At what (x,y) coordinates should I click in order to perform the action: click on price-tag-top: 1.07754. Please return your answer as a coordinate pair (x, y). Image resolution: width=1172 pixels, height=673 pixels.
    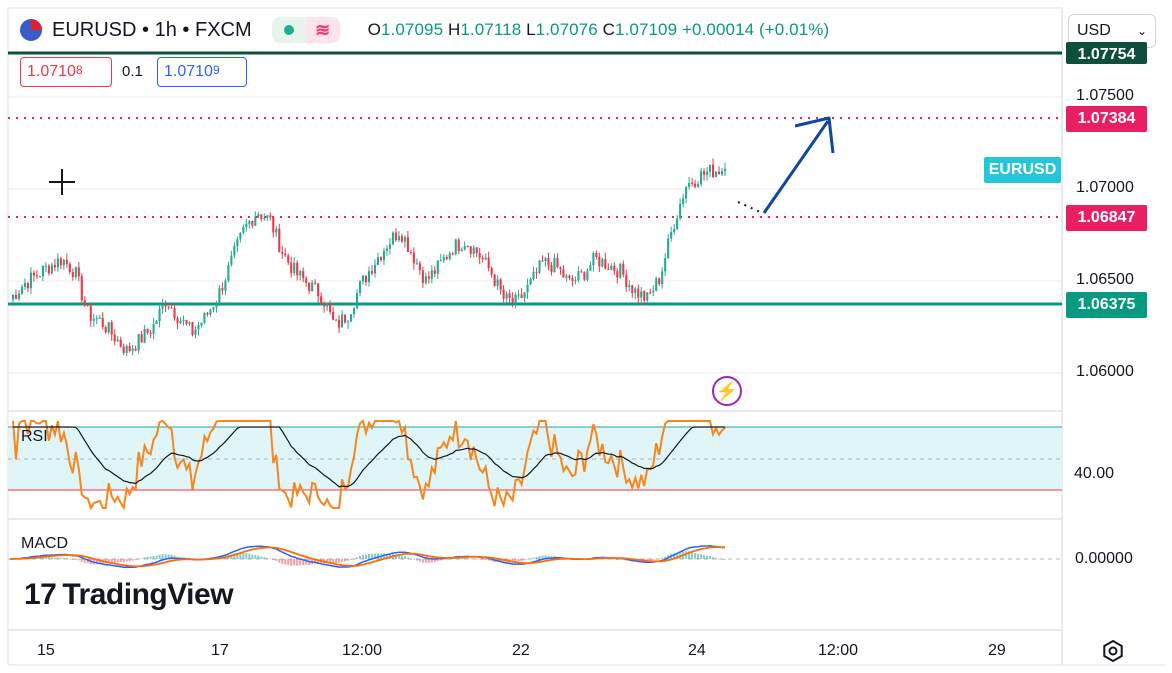
    Looking at the image, I should click on (1106, 53).